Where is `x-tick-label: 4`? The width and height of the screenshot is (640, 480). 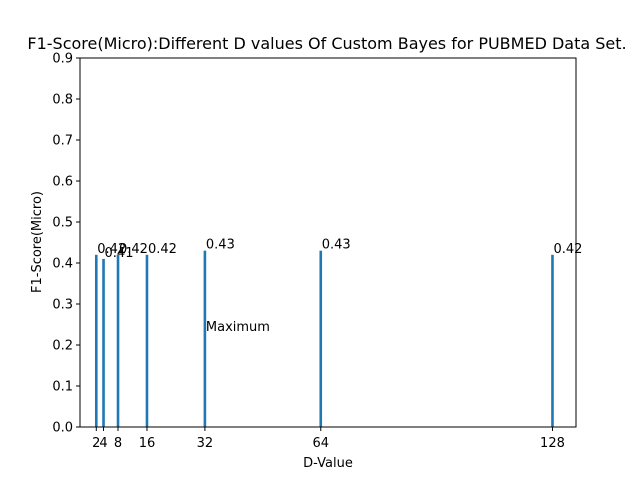
x-tick-label: 4 is located at coordinates (103, 443).